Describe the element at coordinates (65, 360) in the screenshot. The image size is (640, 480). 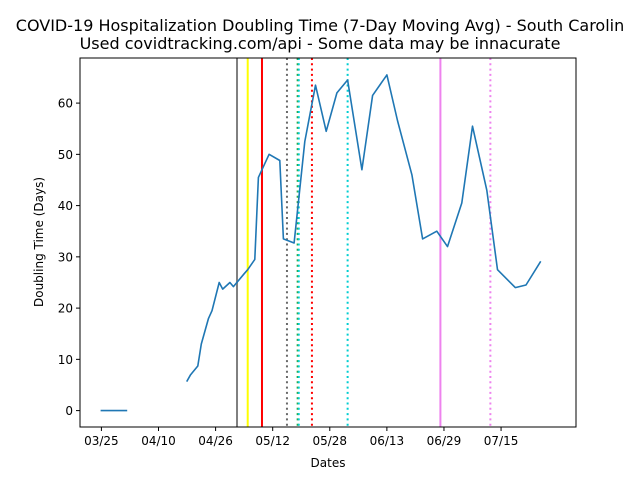
I see `y-tick-label: 10` at that location.